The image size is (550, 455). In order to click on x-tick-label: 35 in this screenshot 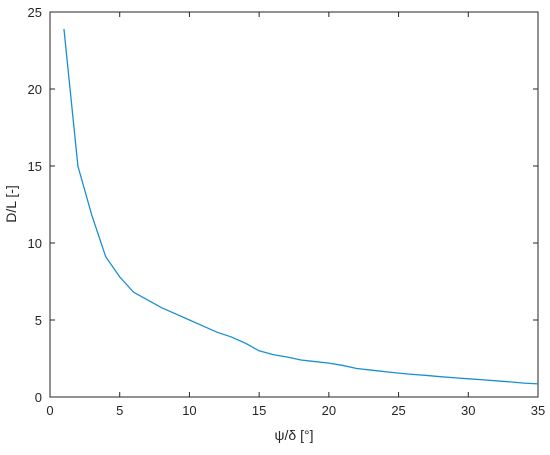, I will do `click(538, 410)`.